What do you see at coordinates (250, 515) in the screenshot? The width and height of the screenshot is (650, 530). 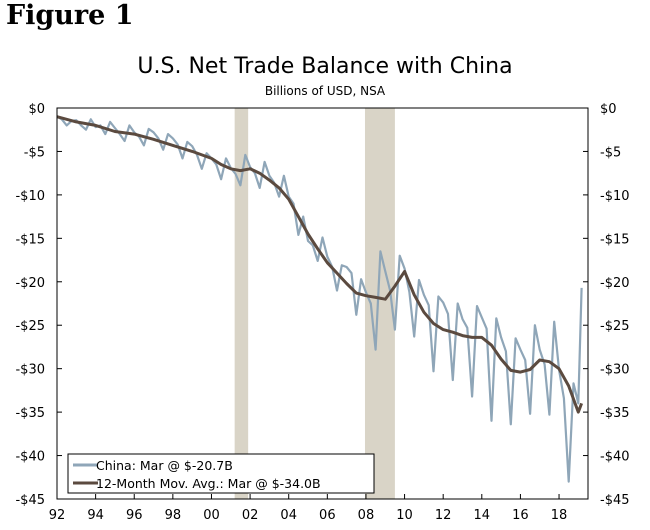 I see `x-tick-label: 02` at bounding box center [250, 515].